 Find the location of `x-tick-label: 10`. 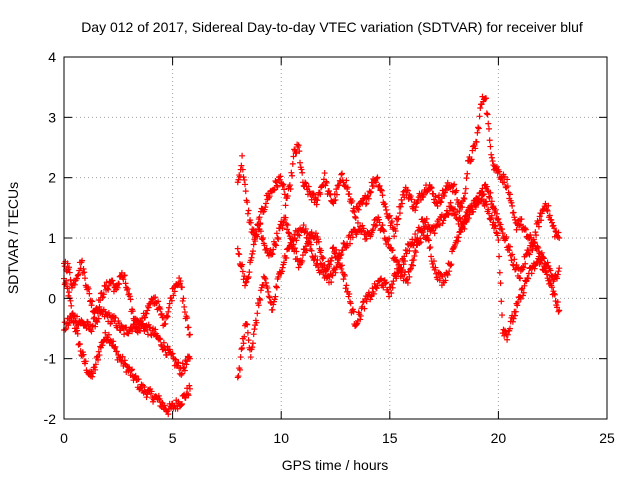

x-tick-label: 10 is located at coordinates (281, 438).